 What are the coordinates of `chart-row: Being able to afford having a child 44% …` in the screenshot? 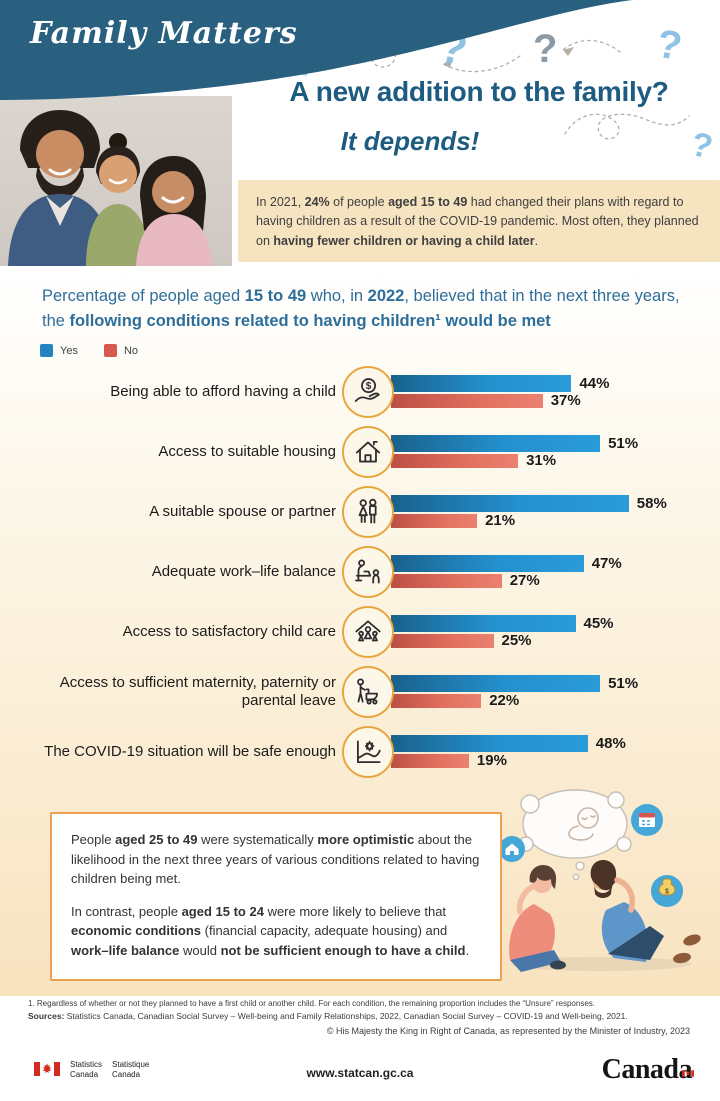 It's located at (360, 392).